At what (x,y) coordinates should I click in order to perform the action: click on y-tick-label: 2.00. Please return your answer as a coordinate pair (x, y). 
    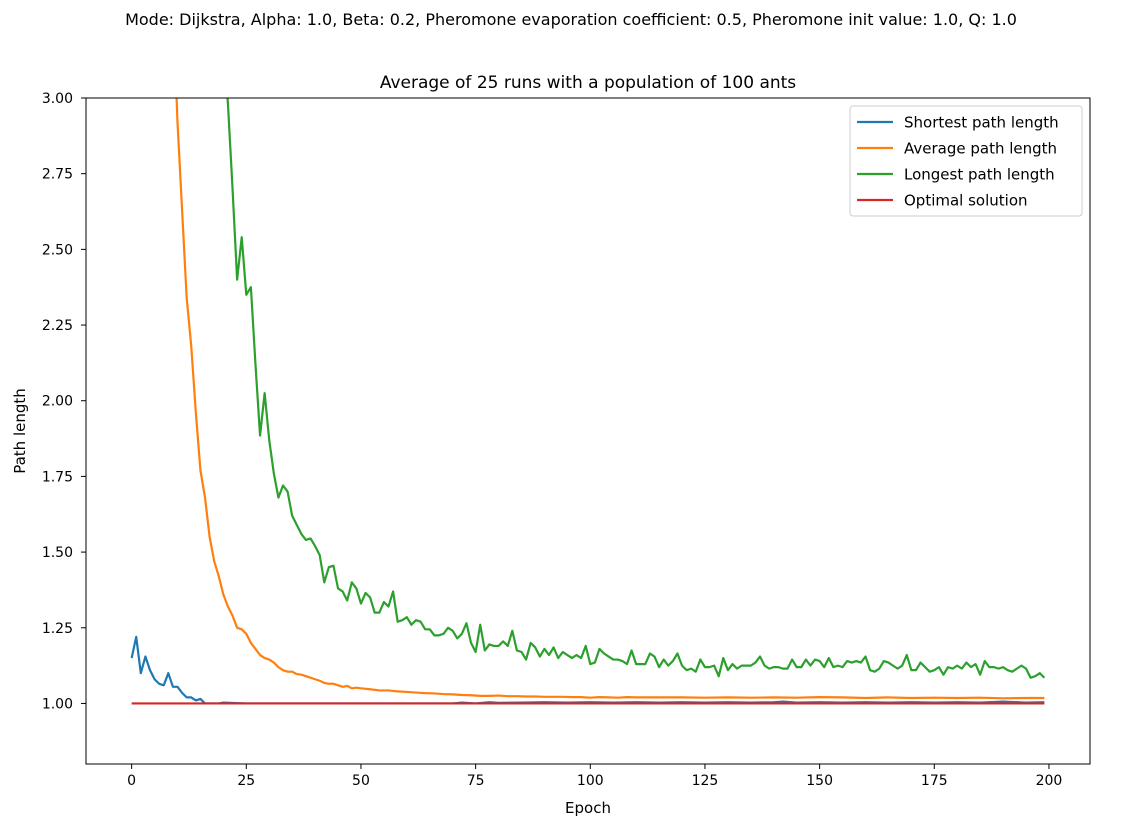
    Looking at the image, I should click on (57, 402).